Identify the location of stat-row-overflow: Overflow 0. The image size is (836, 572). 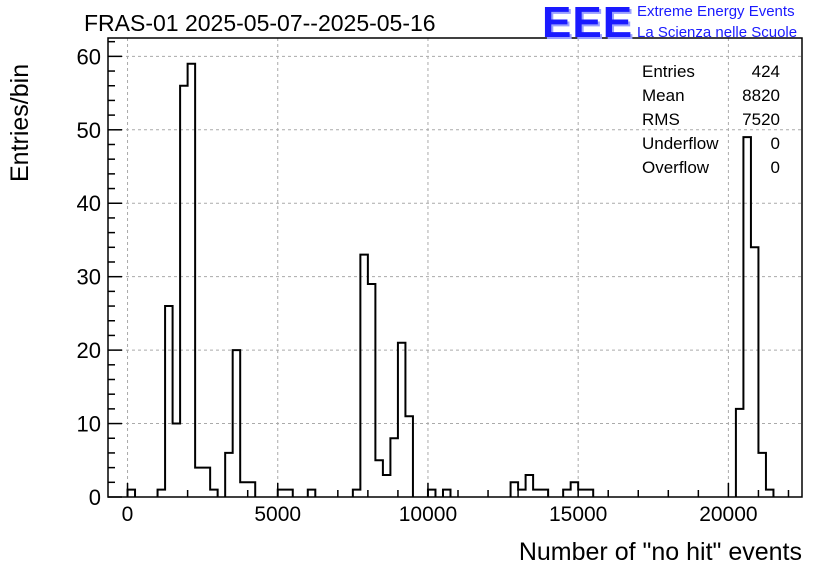
(711, 168).